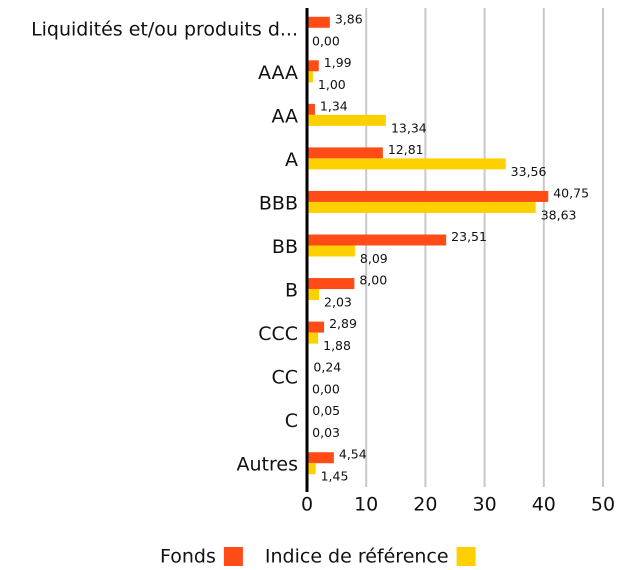 This screenshot has height=570, width=632. What do you see at coordinates (284, 378) in the screenshot?
I see `category-label: CC` at bounding box center [284, 378].